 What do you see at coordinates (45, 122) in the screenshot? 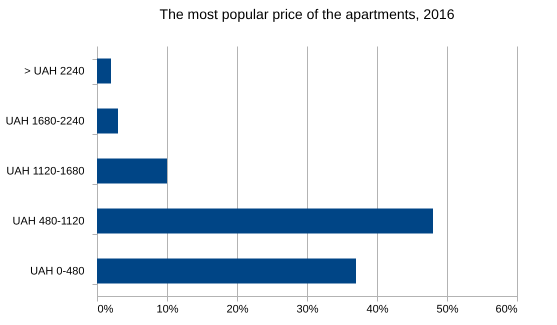
I see `y-tick-label: UAH 1680-2240` at bounding box center [45, 122].